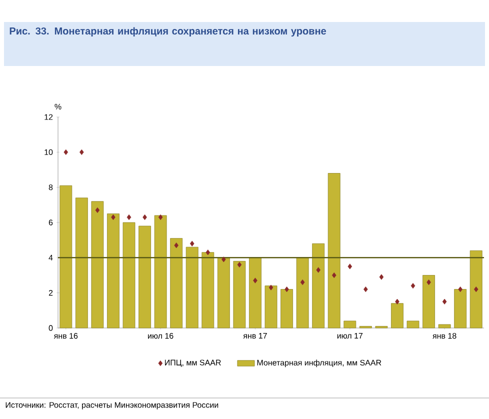 Image resolution: width=489 pixels, height=419 pixels. I want to click on y-axis-title: %, so click(58, 107).